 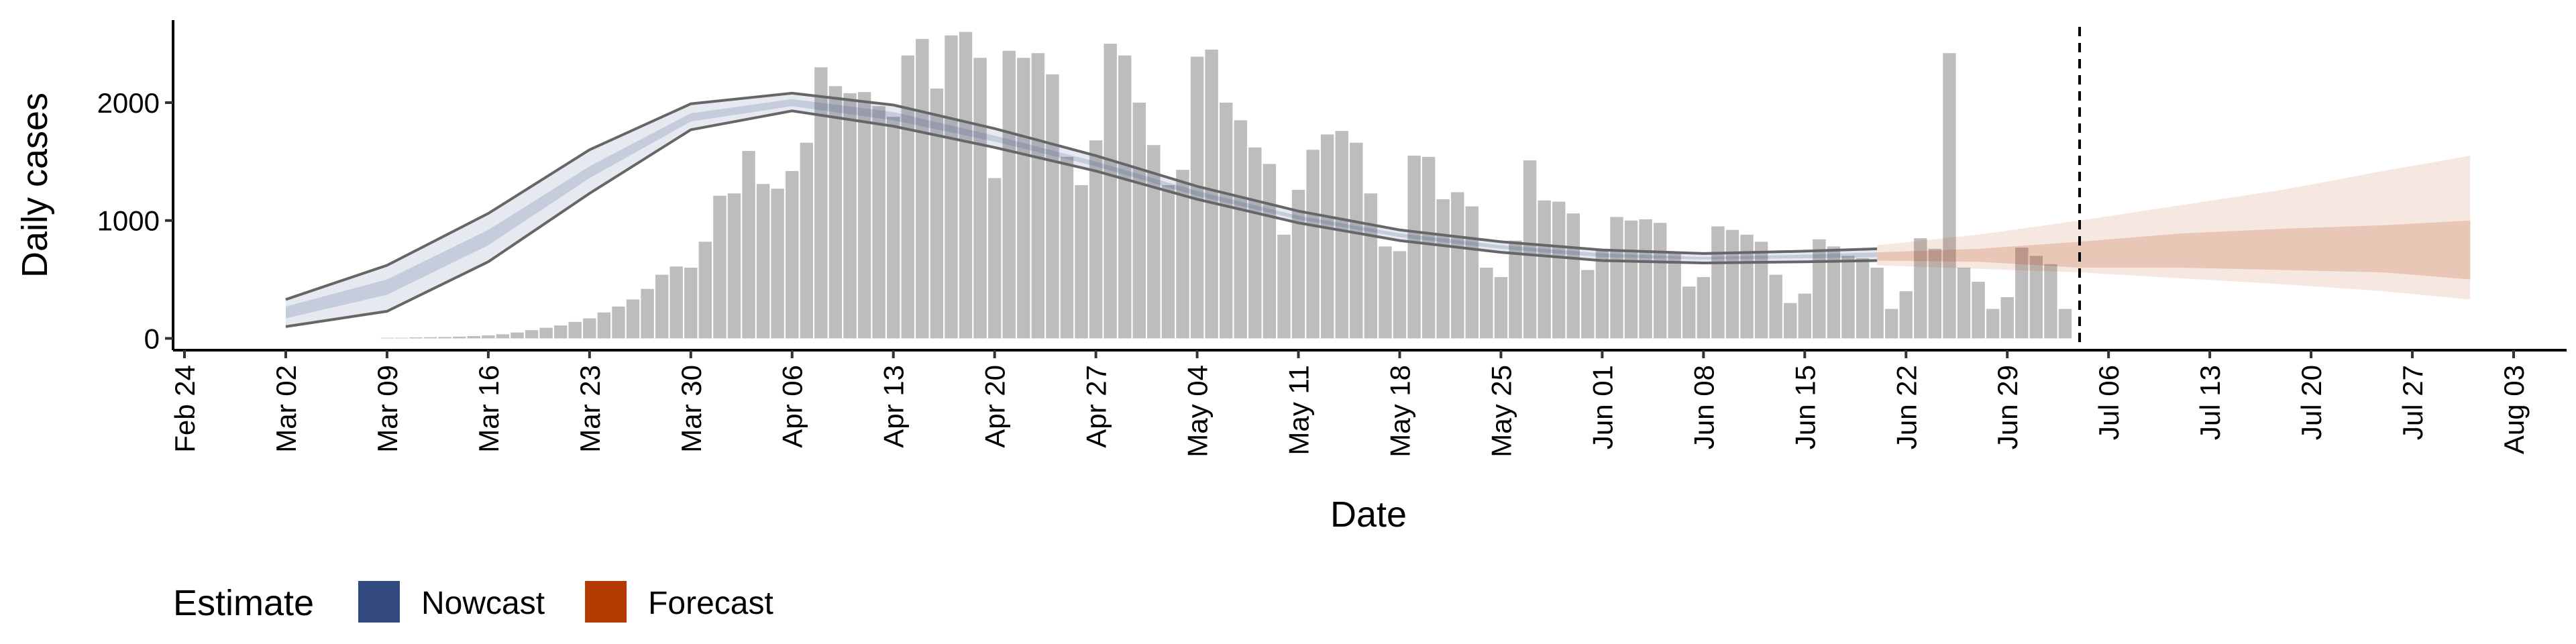 I want to click on y-tick-label: 1000, so click(x=128, y=221).